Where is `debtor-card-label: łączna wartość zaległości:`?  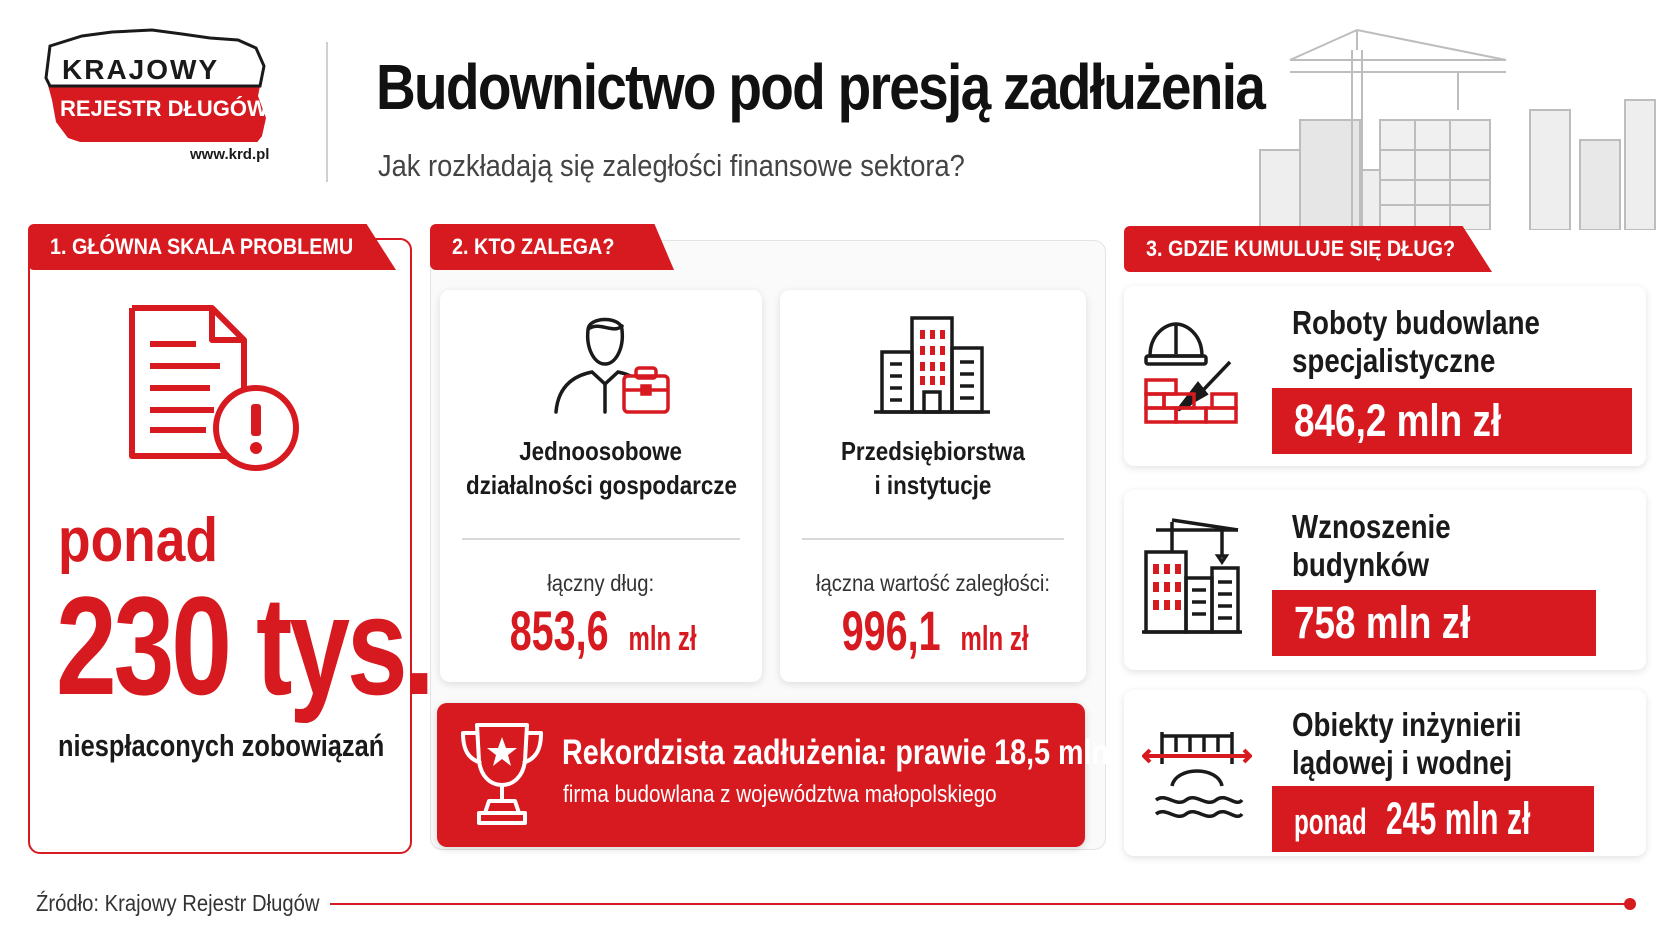
debtor-card-label: łączna wartość zaległości: is located at coordinates (933, 583).